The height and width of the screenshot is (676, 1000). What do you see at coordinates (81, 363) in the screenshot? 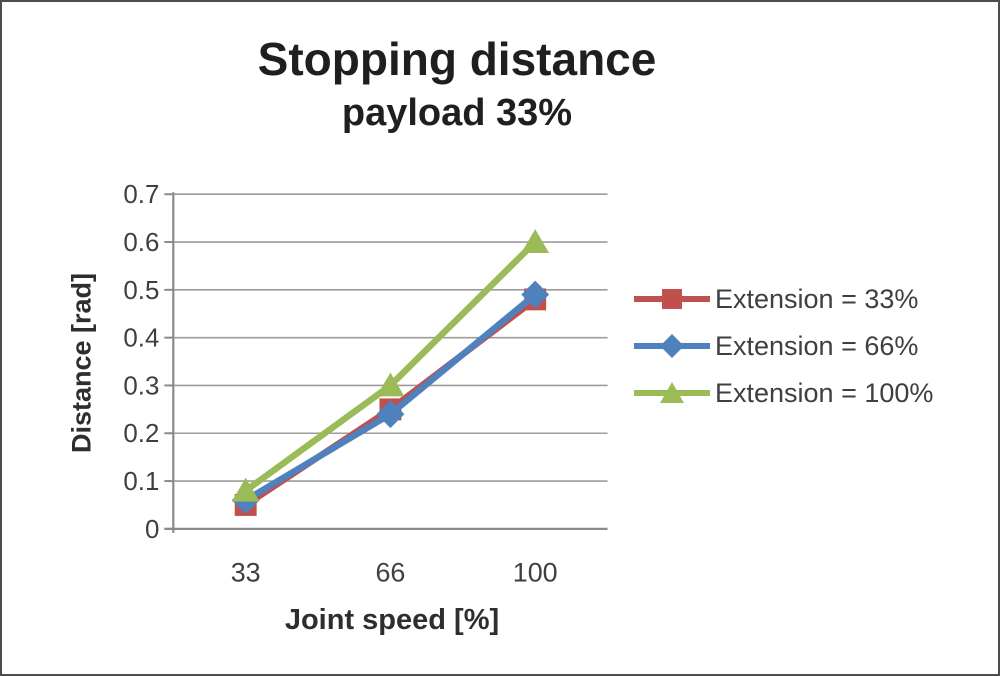
I see `y-axis-title: Distance [rad]` at bounding box center [81, 363].